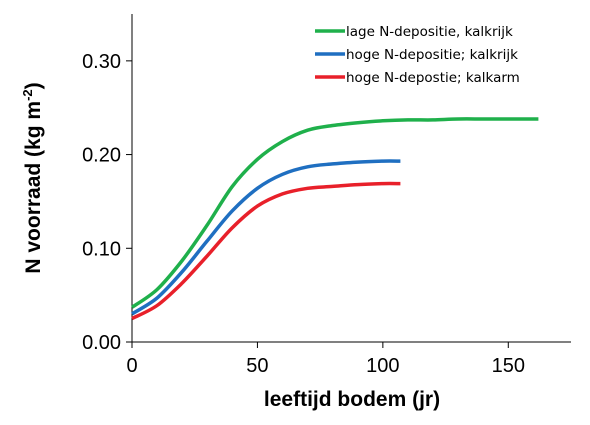  What do you see at coordinates (382, 366) in the screenshot?
I see `x-tick-label: 100` at bounding box center [382, 366].